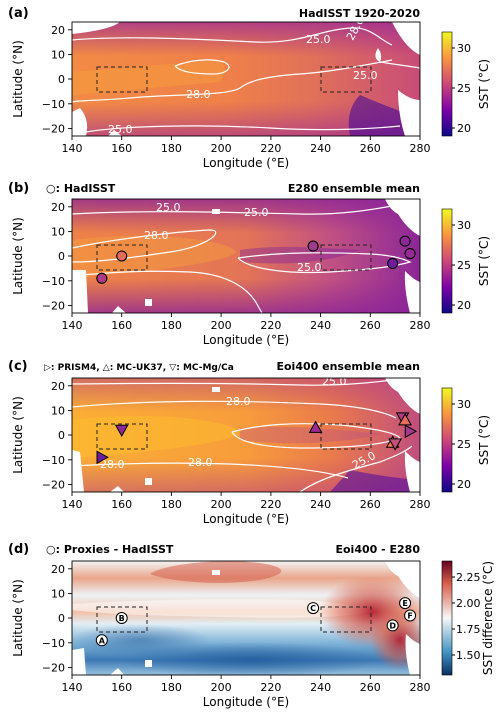 The image size is (500, 721). What do you see at coordinates (139, 368) in the screenshot?
I see `legend-text: ▷: PRISM4, △: MC-UK37, ▽: MC-Mg/Ca` at bounding box center [139, 368].